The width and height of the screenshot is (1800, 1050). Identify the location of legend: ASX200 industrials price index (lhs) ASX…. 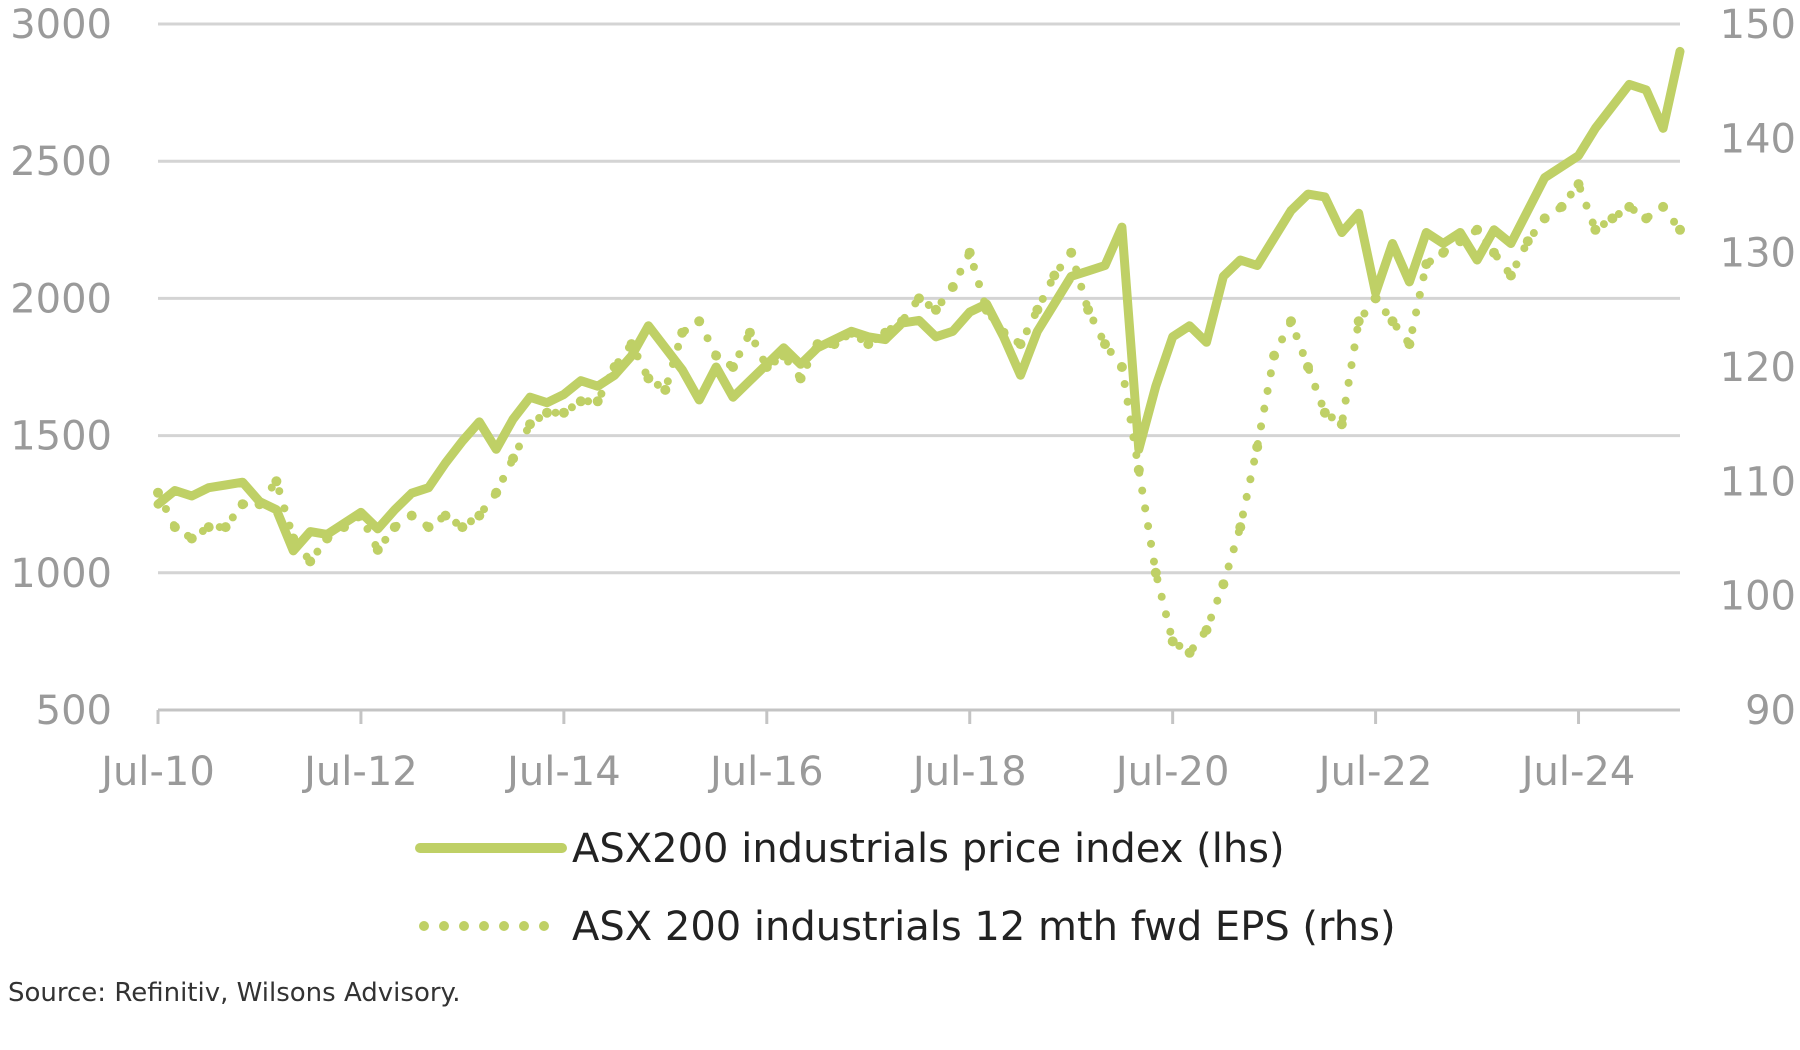
(905, 888).